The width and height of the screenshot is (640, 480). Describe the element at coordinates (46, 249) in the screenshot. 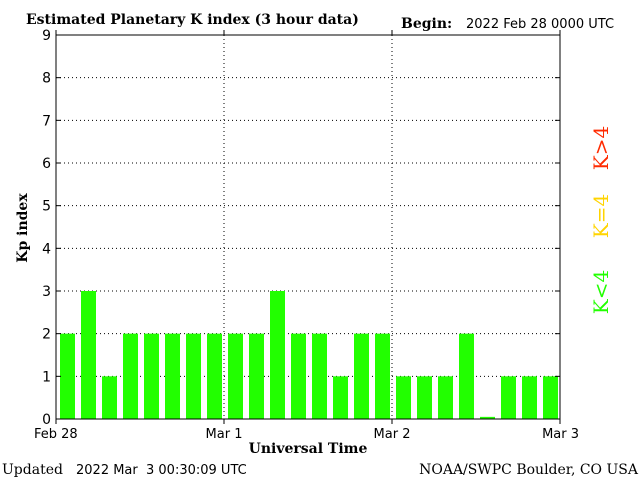

I see `y-tick-label-4: 4` at that location.